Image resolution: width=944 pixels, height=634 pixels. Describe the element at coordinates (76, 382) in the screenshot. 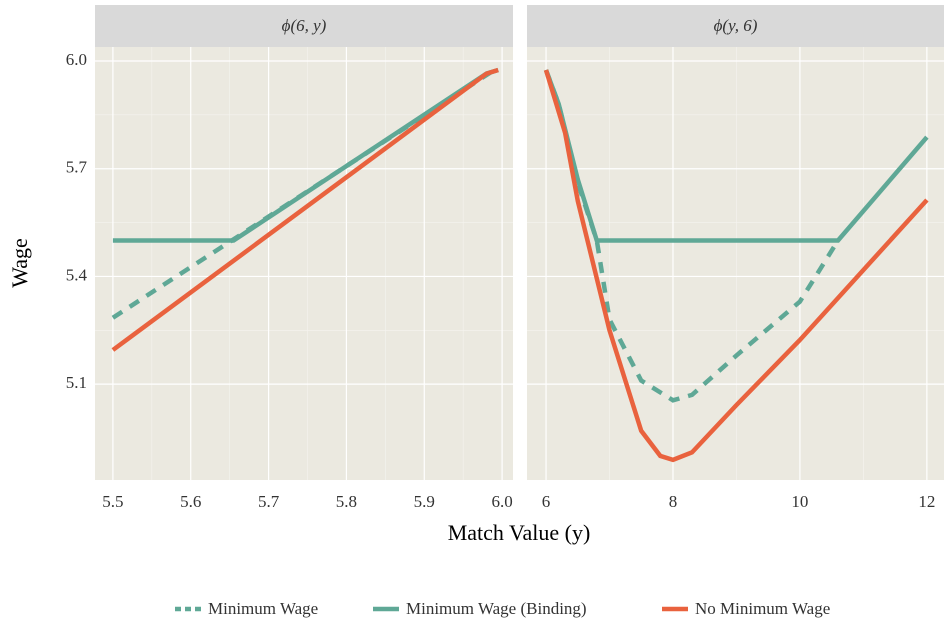

I see `y-tick-label: 5.1` at that location.